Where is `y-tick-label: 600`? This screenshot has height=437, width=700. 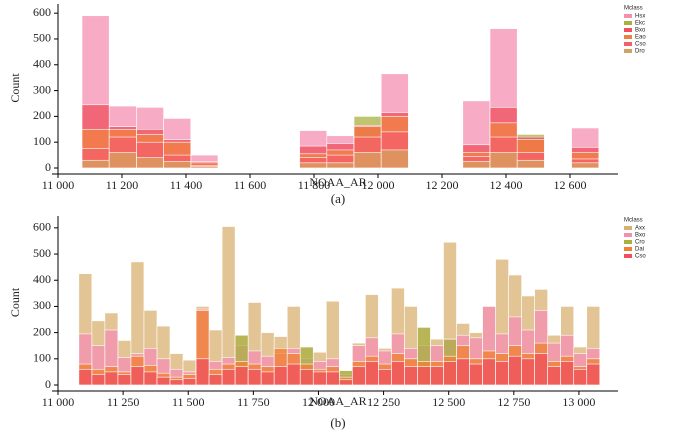
y-tick-label: 600 is located at coordinates (42, 227).